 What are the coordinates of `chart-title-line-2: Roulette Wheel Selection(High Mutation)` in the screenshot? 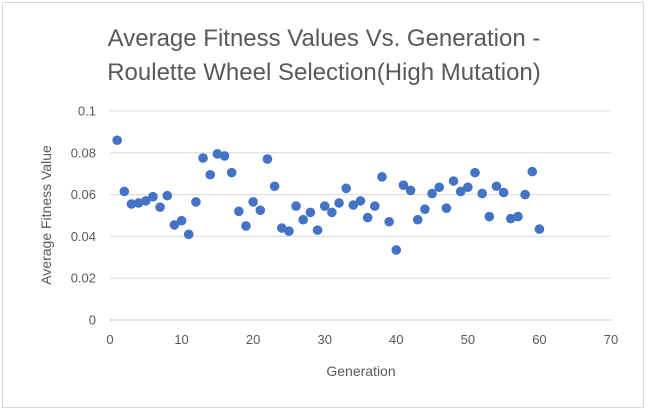 It's located at (324, 72).